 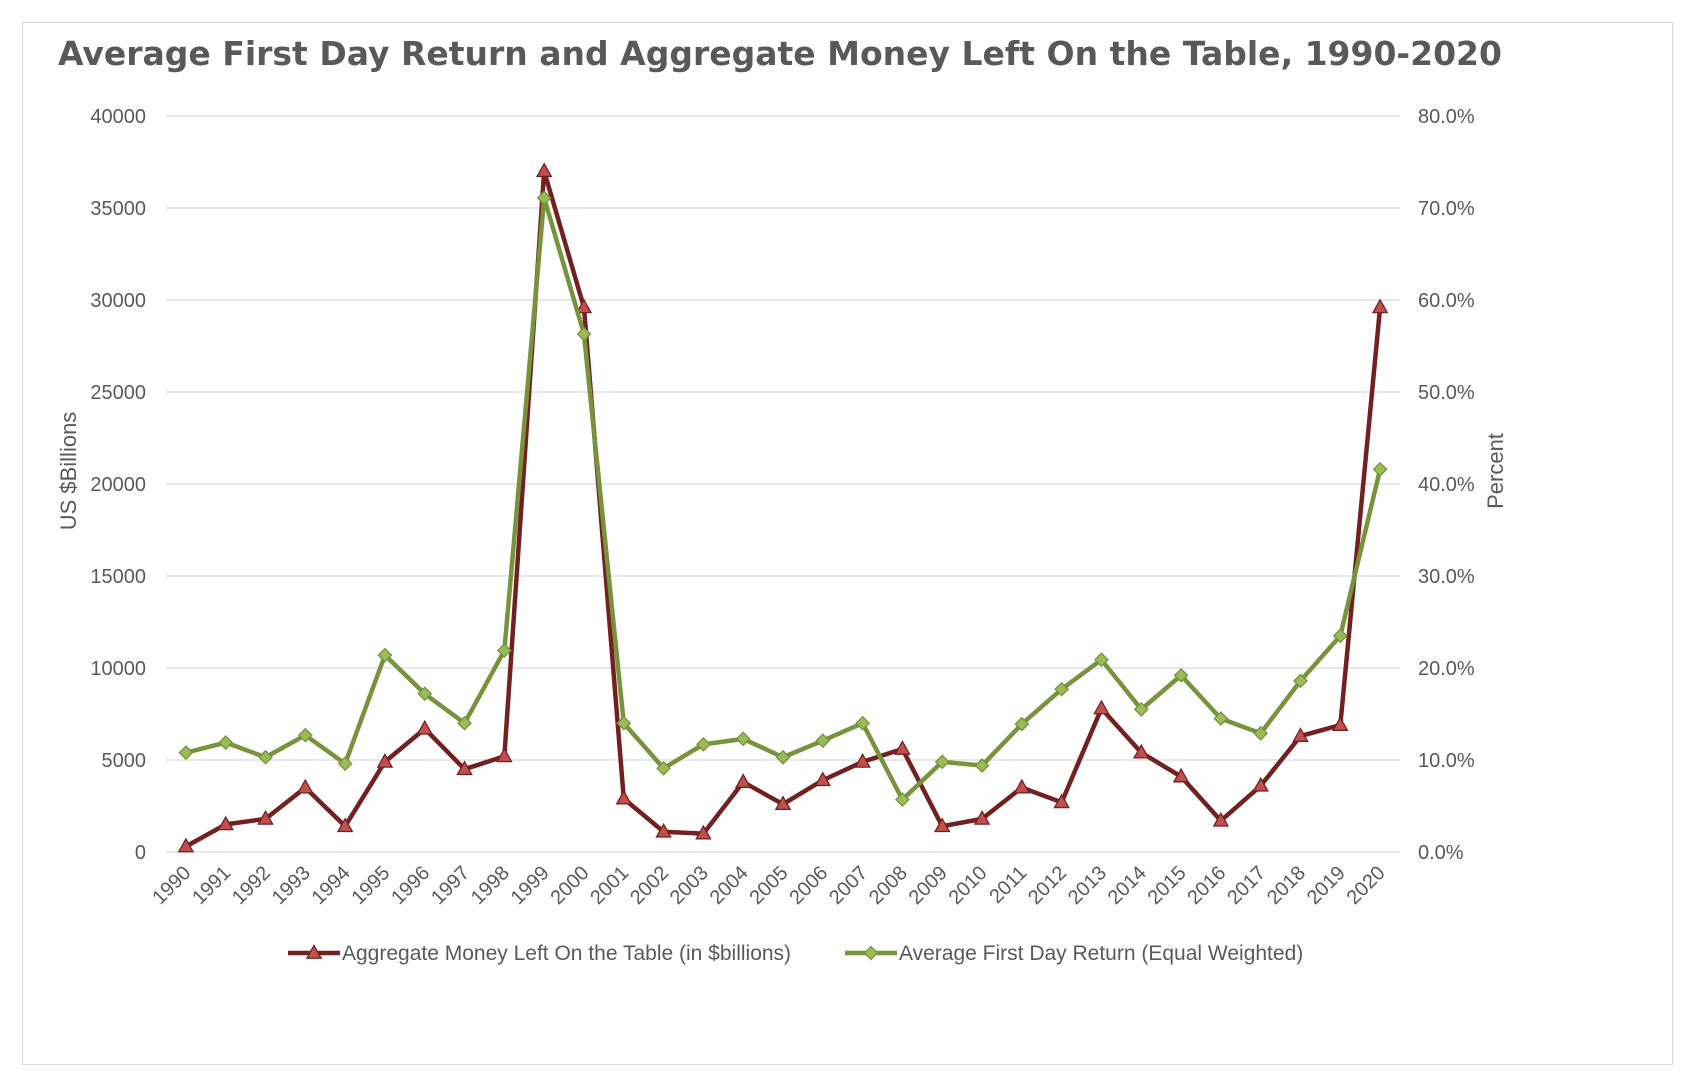 What do you see at coordinates (1246, 885) in the screenshot?
I see `x-tick-label: 2017` at bounding box center [1246, 885].